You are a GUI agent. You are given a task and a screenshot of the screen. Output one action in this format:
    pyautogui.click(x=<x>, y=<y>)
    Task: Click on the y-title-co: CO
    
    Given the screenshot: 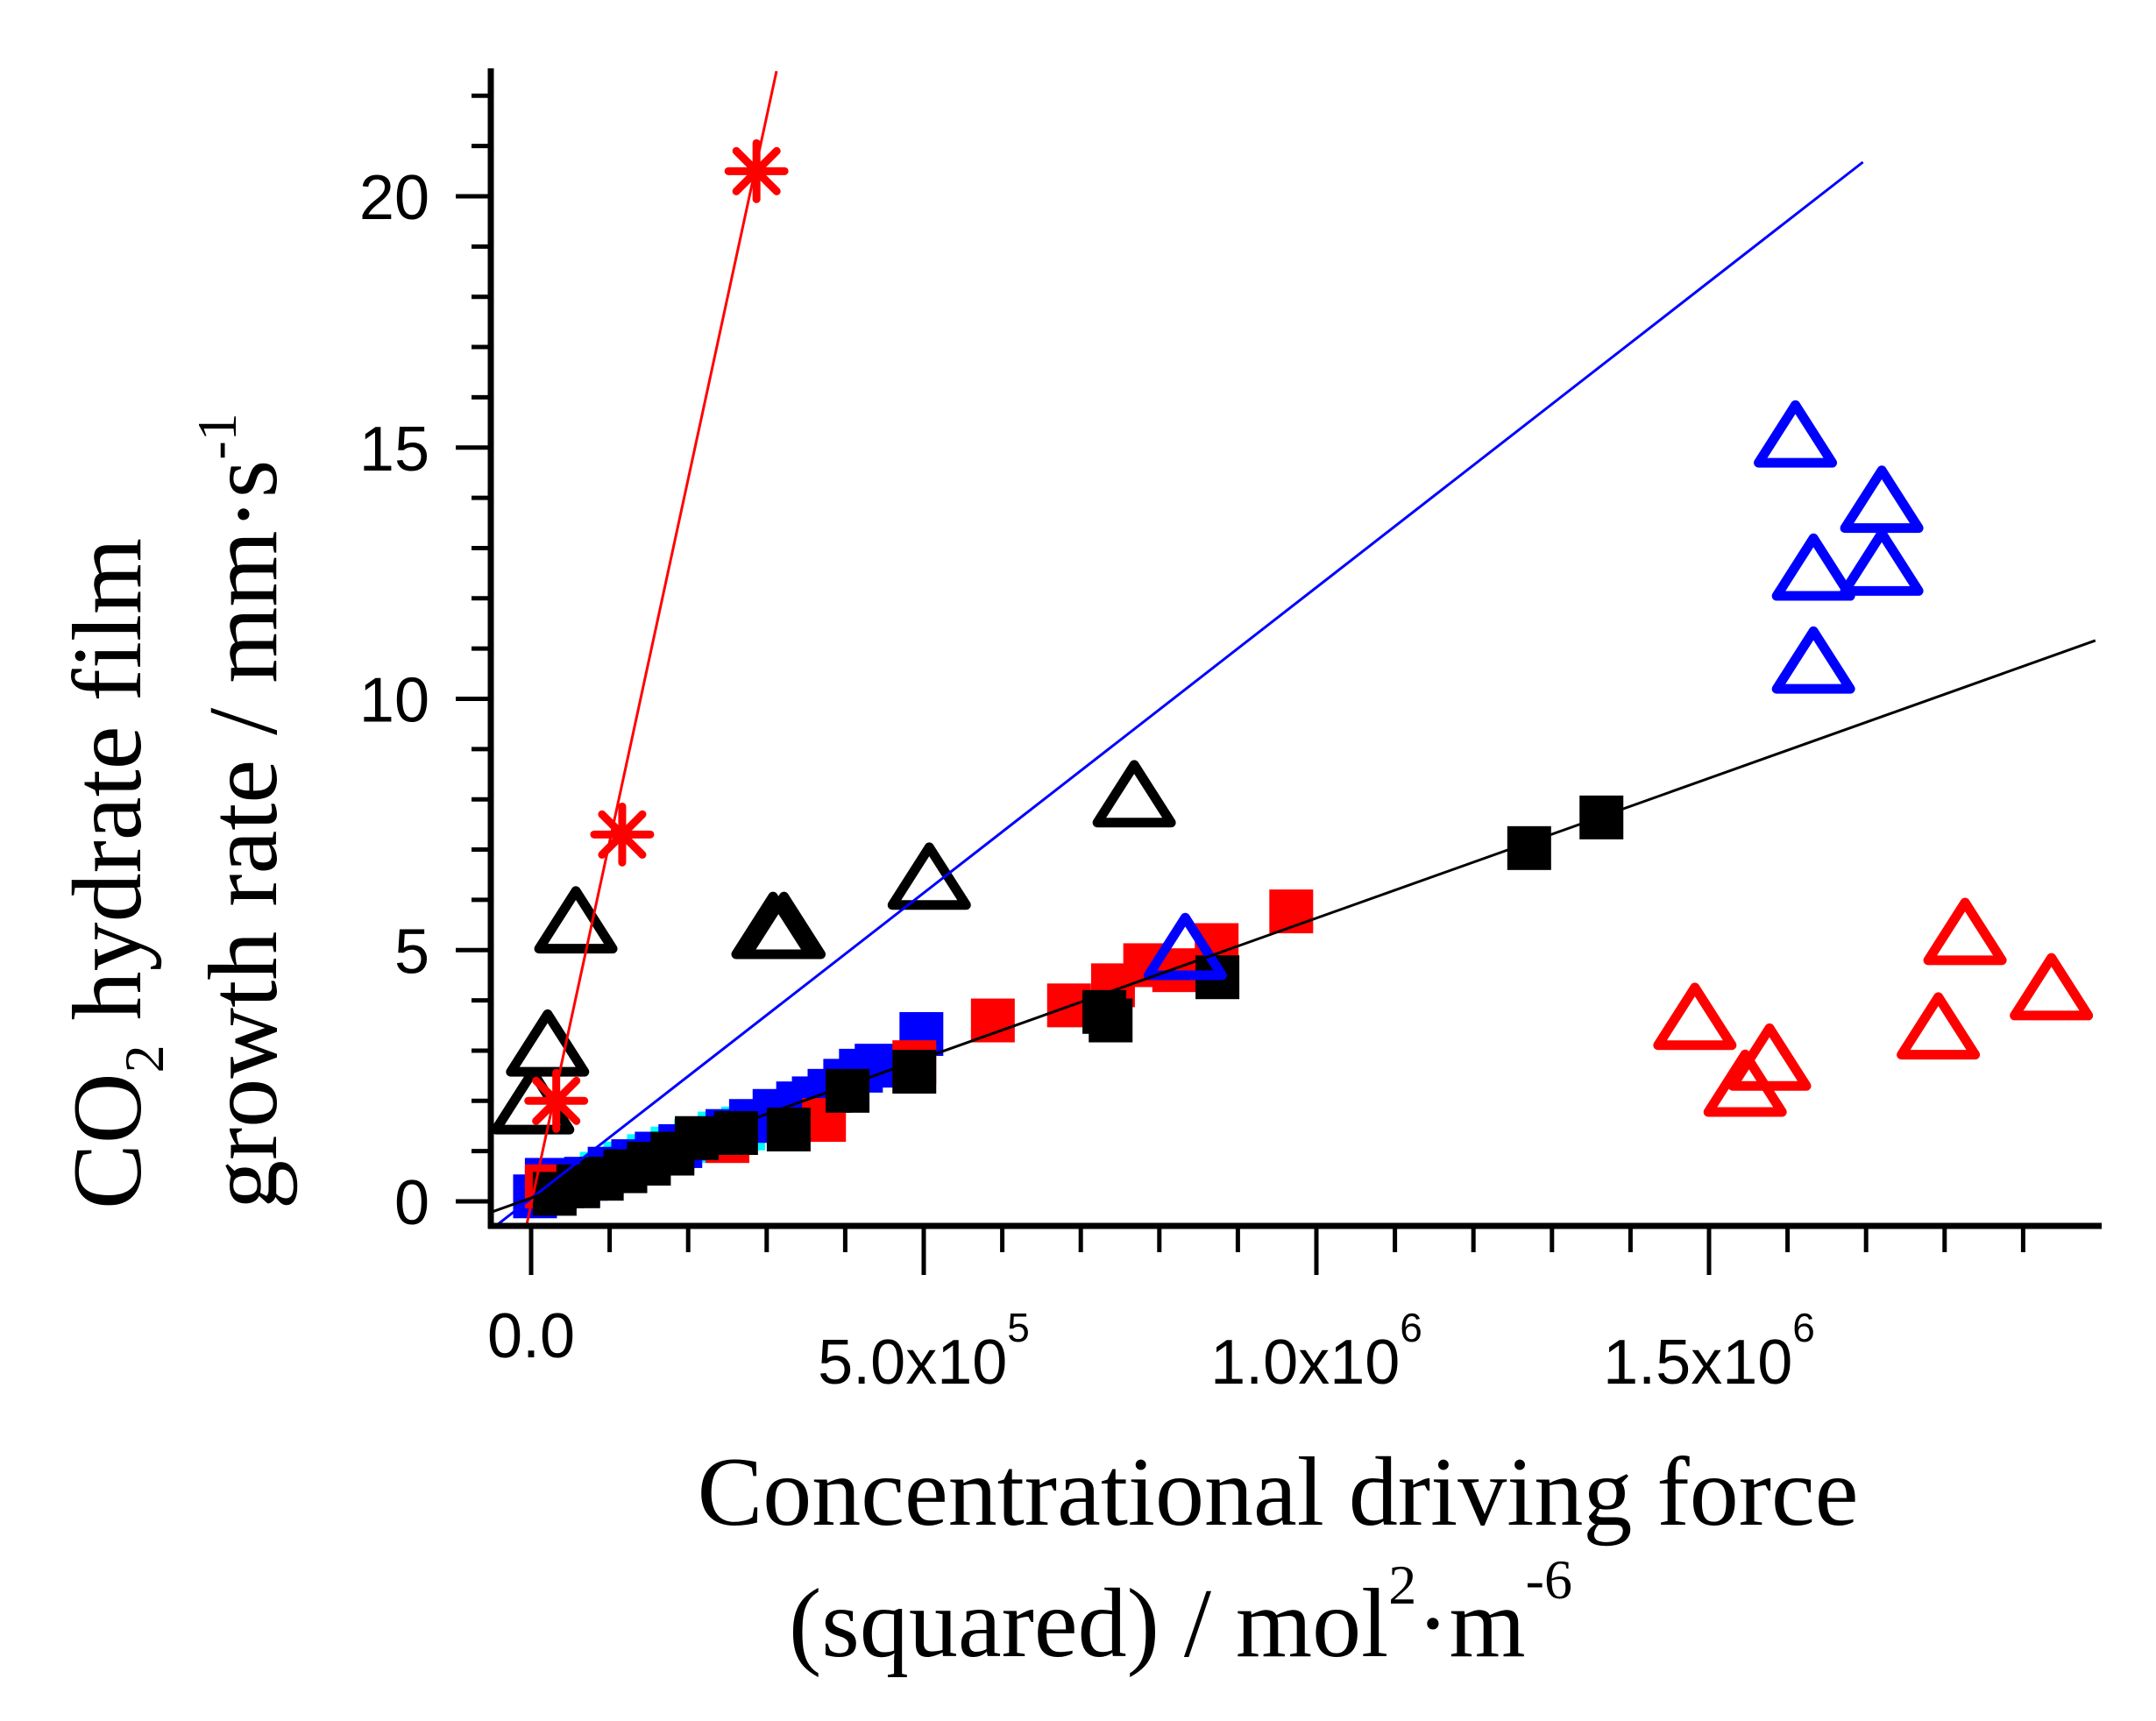 What is the action you would take?
    pyautogui.click(x=108, y=1141)
    